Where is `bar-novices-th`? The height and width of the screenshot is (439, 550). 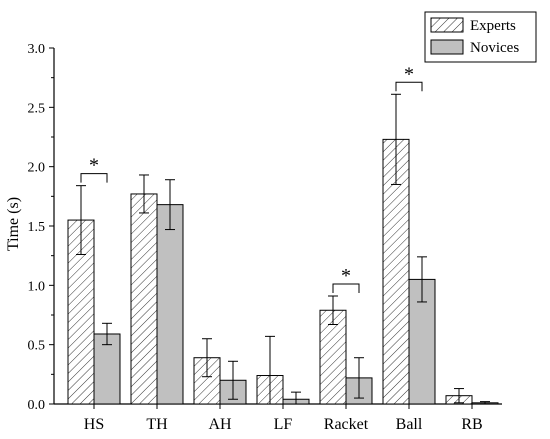 bar-novices-th is located at coordinates (170, 304).